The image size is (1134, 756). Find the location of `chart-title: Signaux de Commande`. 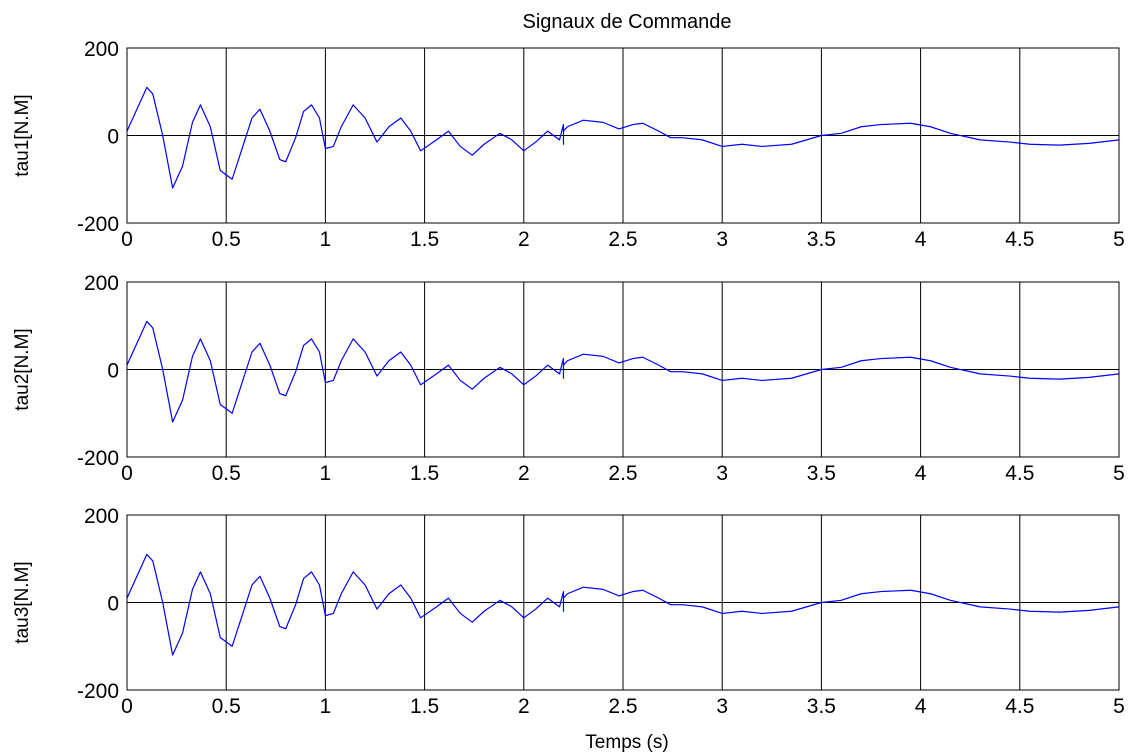

chart-title: Signaux de Commande is located at coordinates (626, 22).